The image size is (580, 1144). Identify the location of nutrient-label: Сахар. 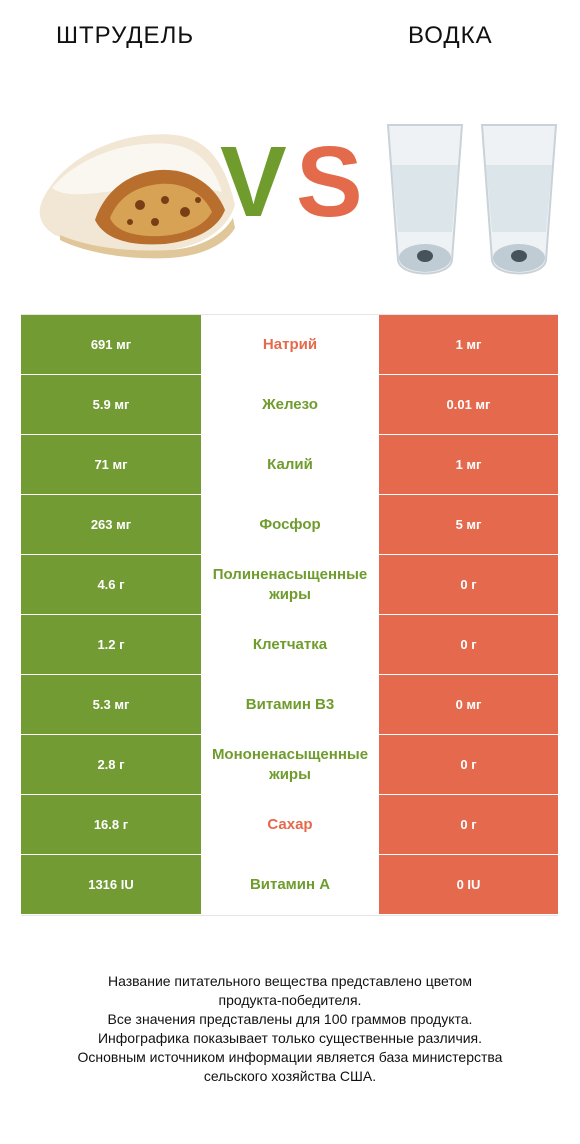
(290, 824).